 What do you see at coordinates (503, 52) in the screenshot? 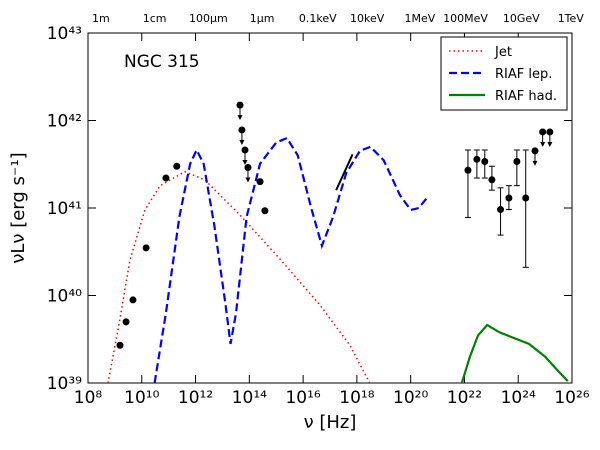
I see `legend-label: Jet` at bounding box center [503, 52].